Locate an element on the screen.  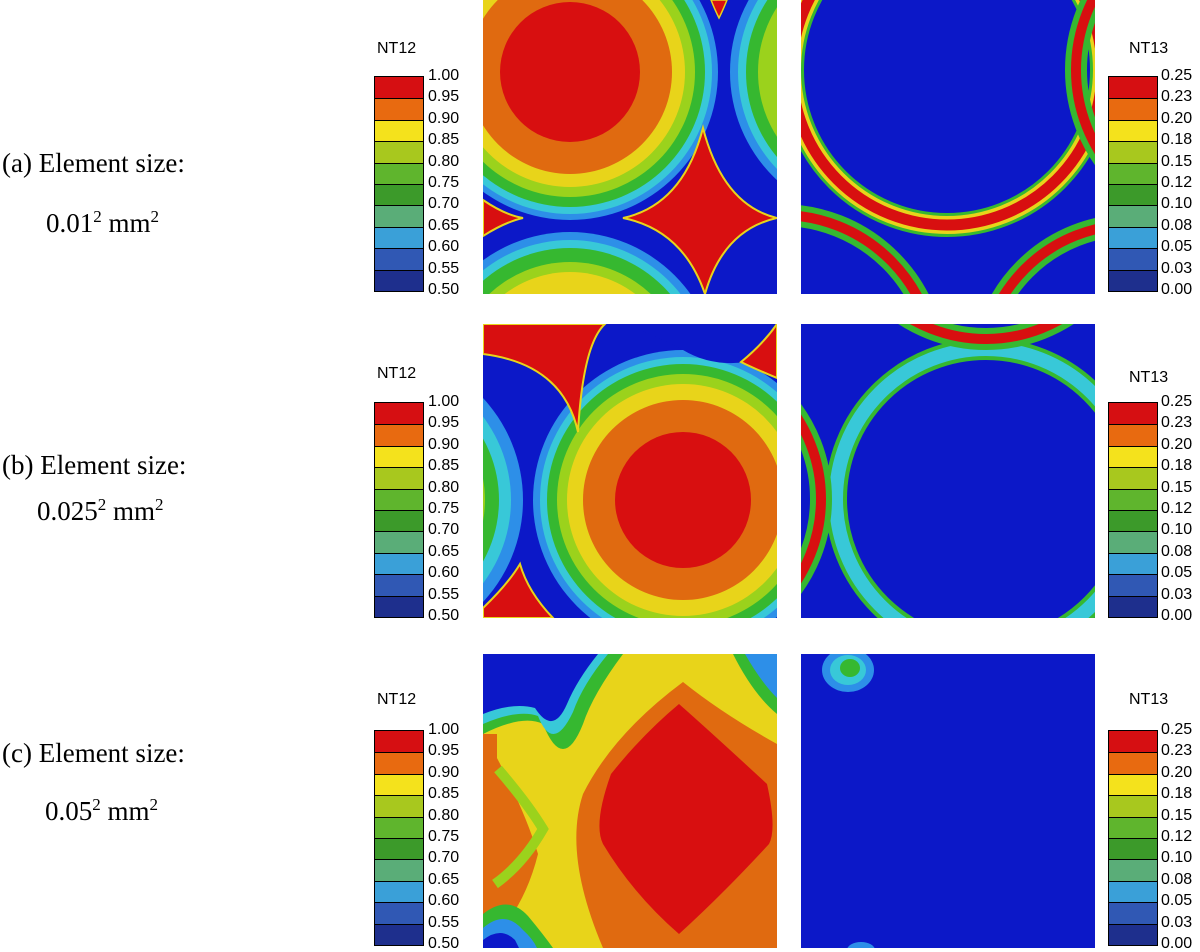
row-c-element-size: 0.052 mm2 is located at coordinates (101, 811).